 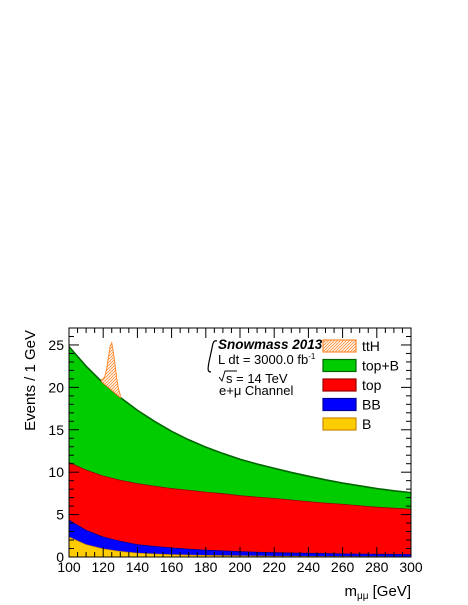 I want to click on signal-histogram, so click(x=110, y=370).